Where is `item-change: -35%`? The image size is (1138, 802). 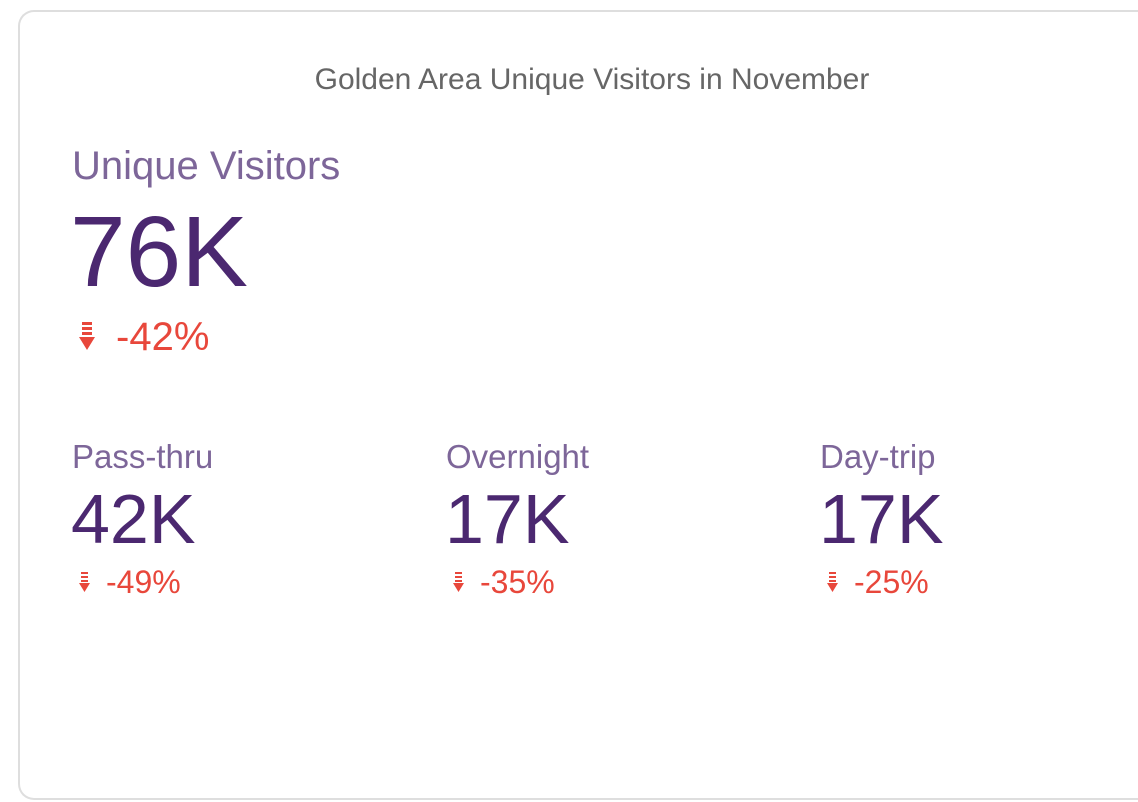
item-change: -35% is located at coordinates (517, 582).